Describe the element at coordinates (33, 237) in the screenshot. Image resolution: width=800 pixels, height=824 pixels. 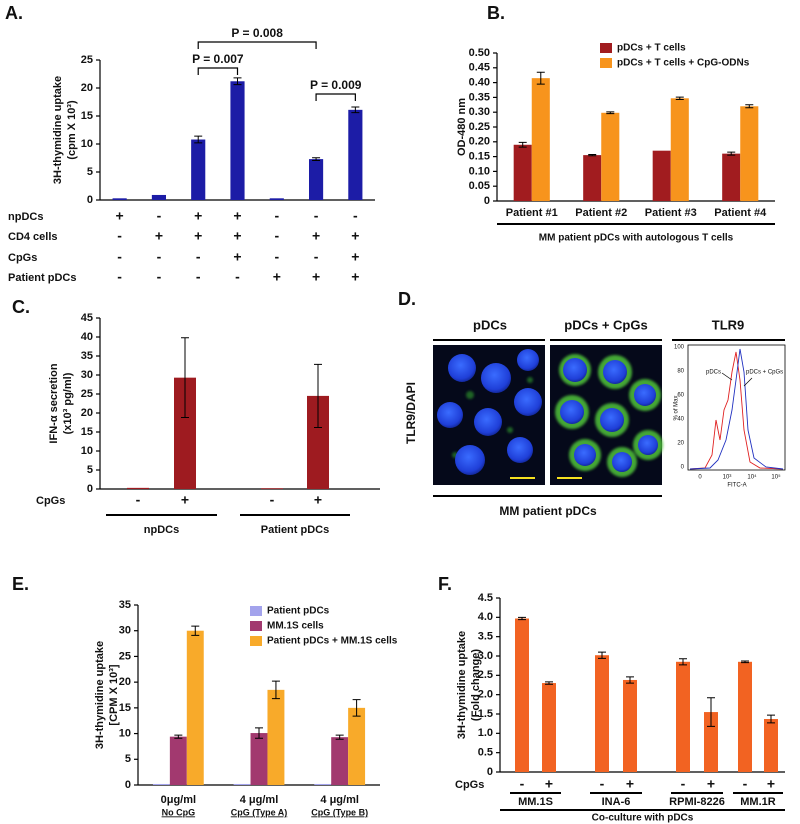
I see `condition-label: CD4 cells` at that location.